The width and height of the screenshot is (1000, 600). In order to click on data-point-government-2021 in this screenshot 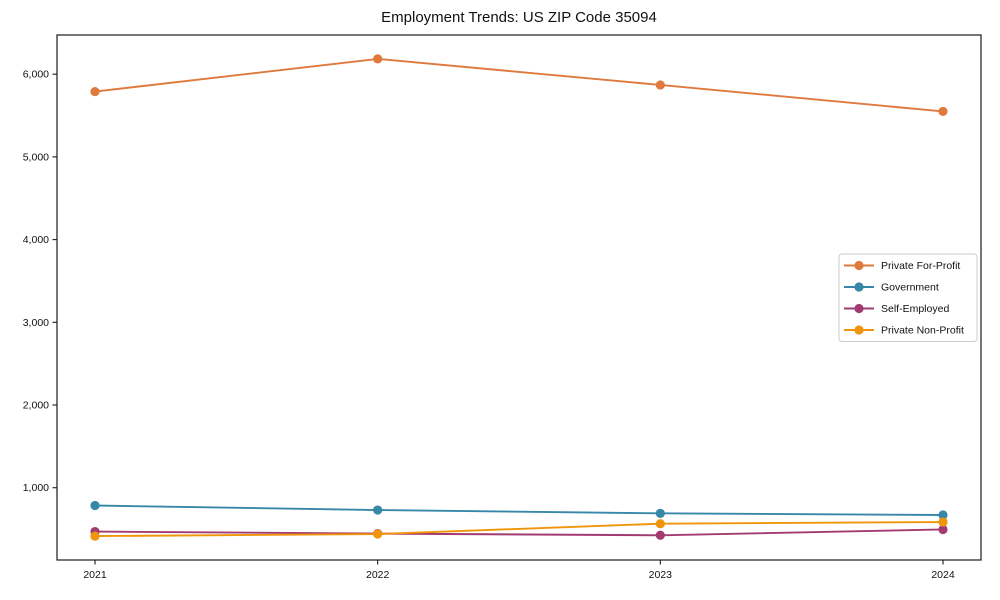, I will do `click(95, 505)`.